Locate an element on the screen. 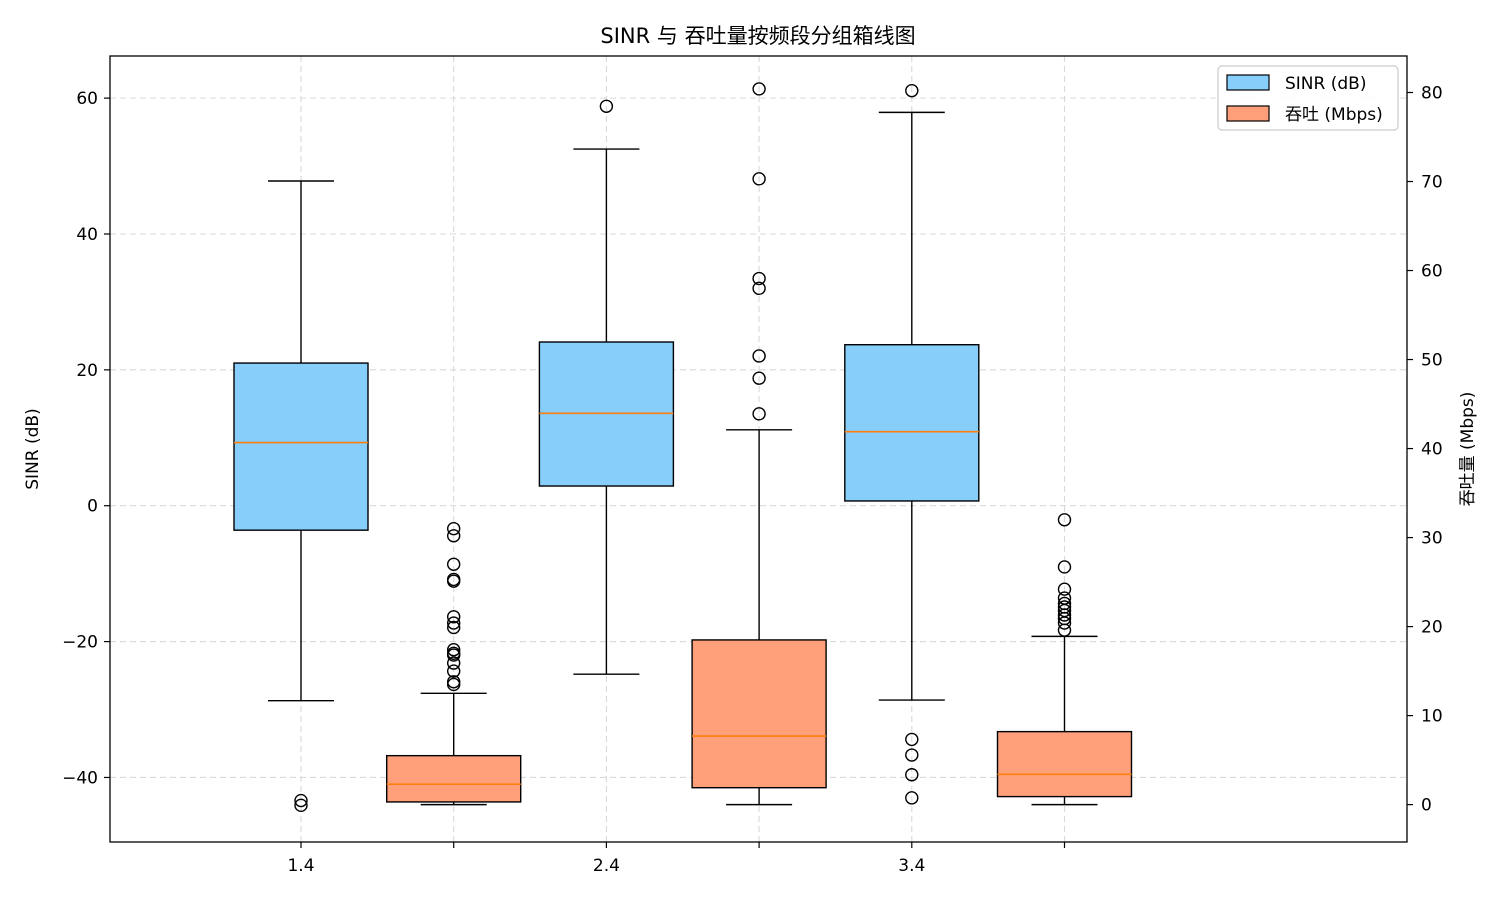 The image size is (1500, 900). legend: SINR (dB) 吞吐 (Mbps) is located at coordinates (1308, 98).